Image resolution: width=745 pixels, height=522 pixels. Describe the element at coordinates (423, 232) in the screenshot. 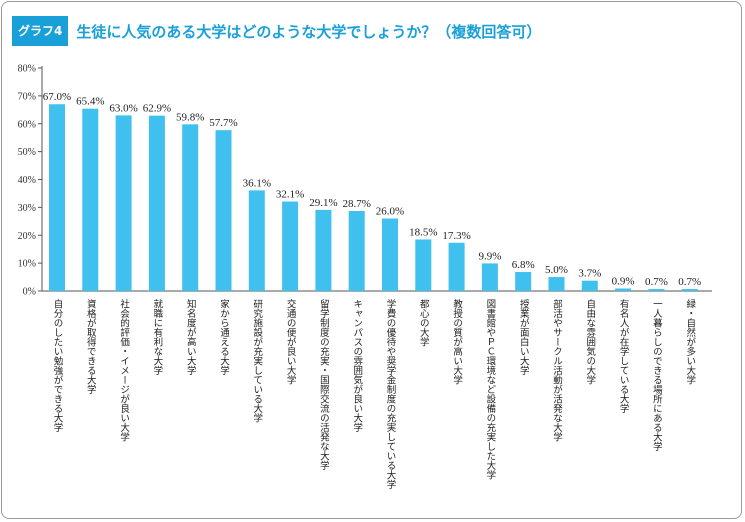

I see `data-label: 18.5%` at that location.